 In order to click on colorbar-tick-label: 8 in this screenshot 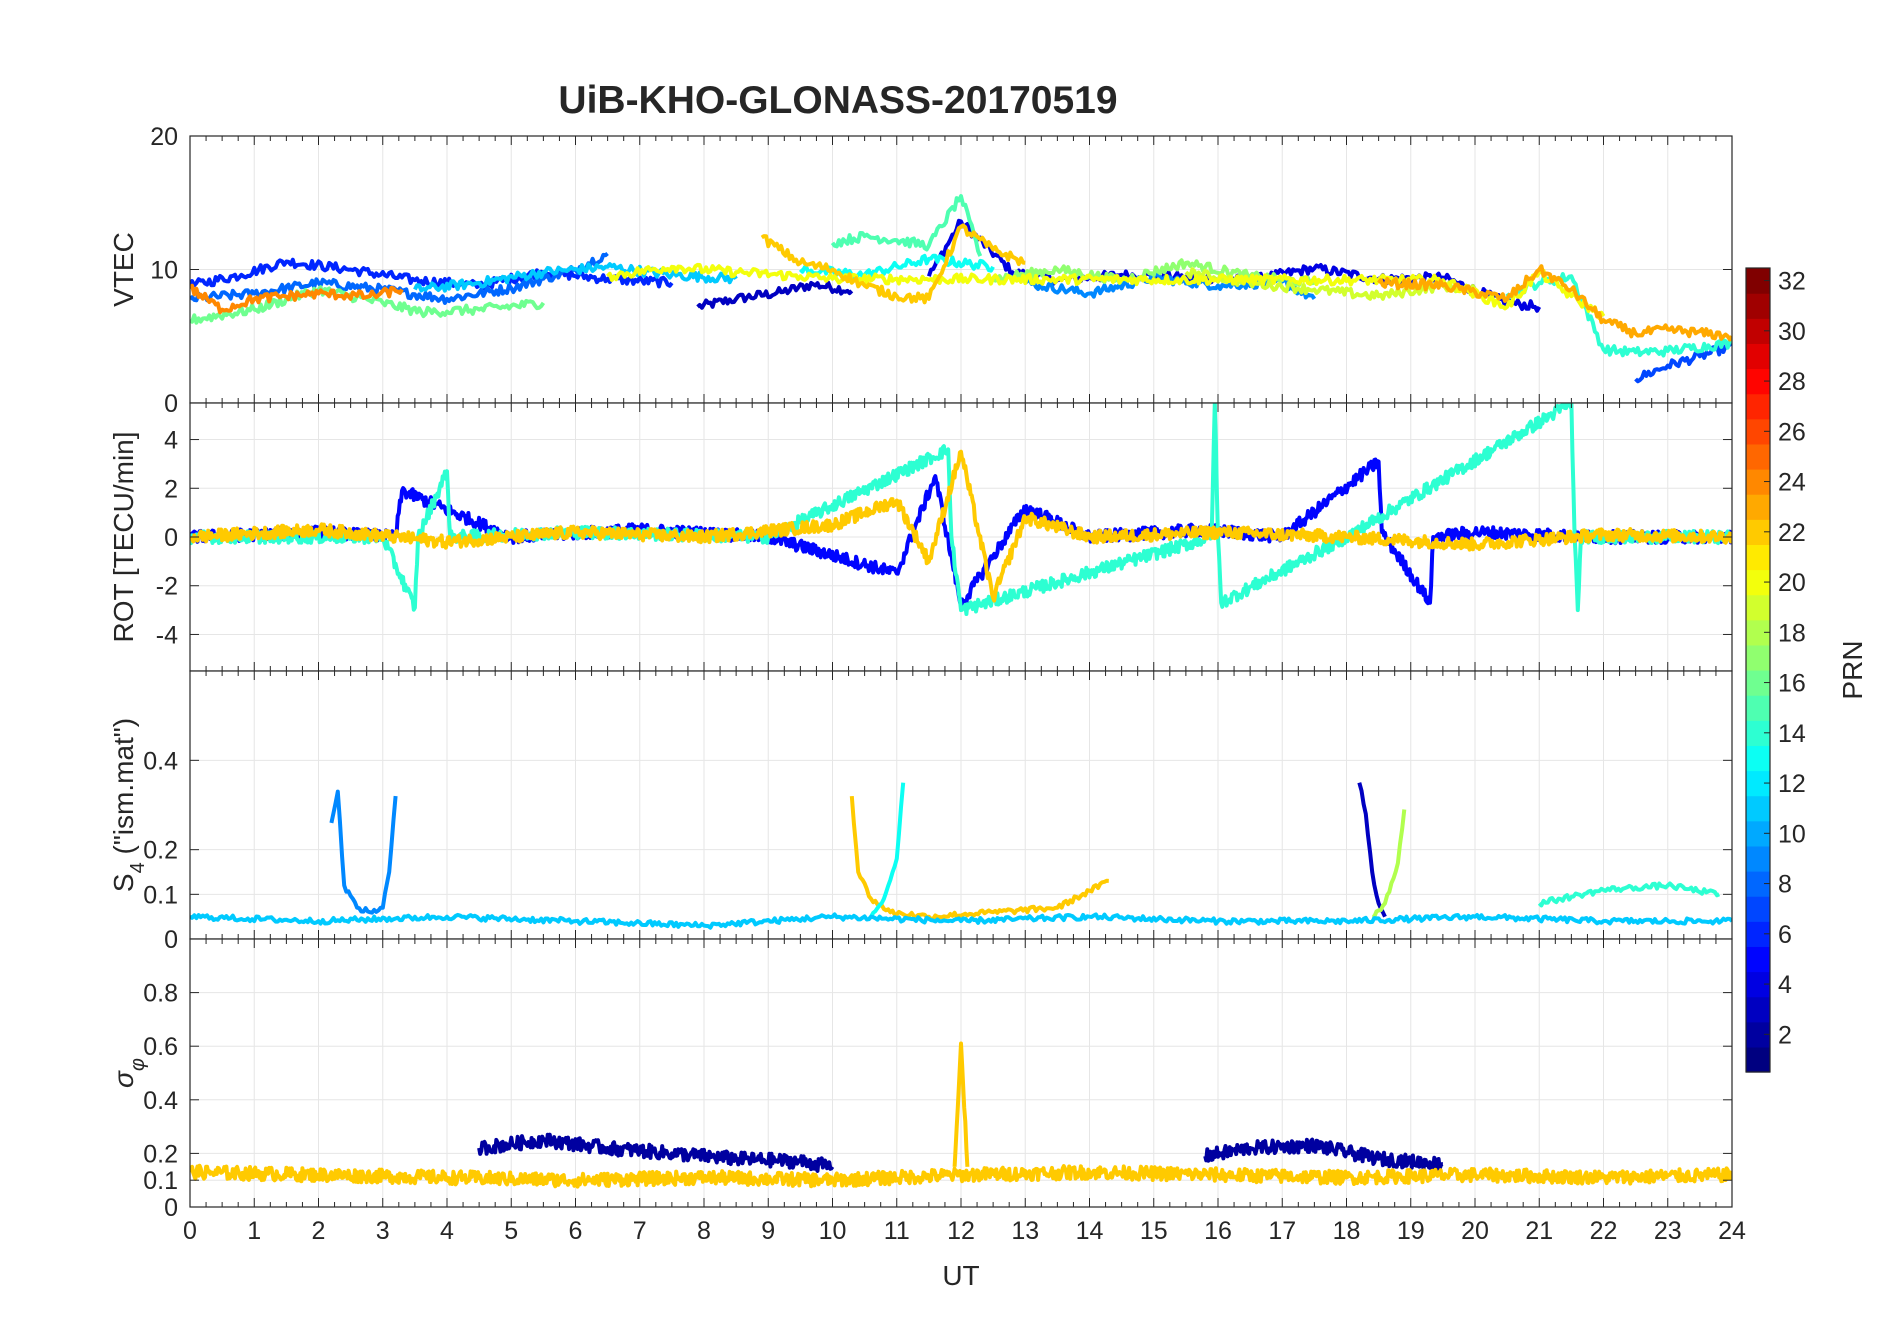, I will do `click(1785, 885)`.